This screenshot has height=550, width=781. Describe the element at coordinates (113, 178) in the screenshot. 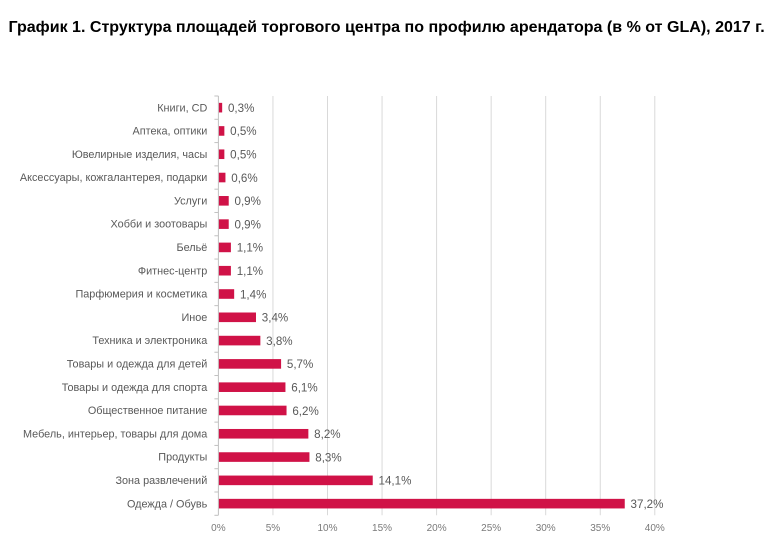

I see `svg-text:Аксессуары, кожгалантерея, под: Аксессуары, кожгалантерея, подарки` at that location.